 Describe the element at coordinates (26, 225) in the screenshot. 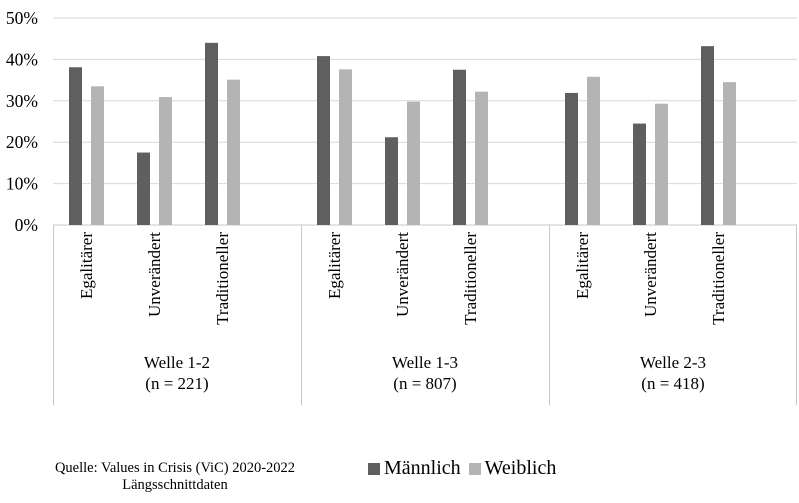

I see `y-tick-label-0: 0%` at that location.